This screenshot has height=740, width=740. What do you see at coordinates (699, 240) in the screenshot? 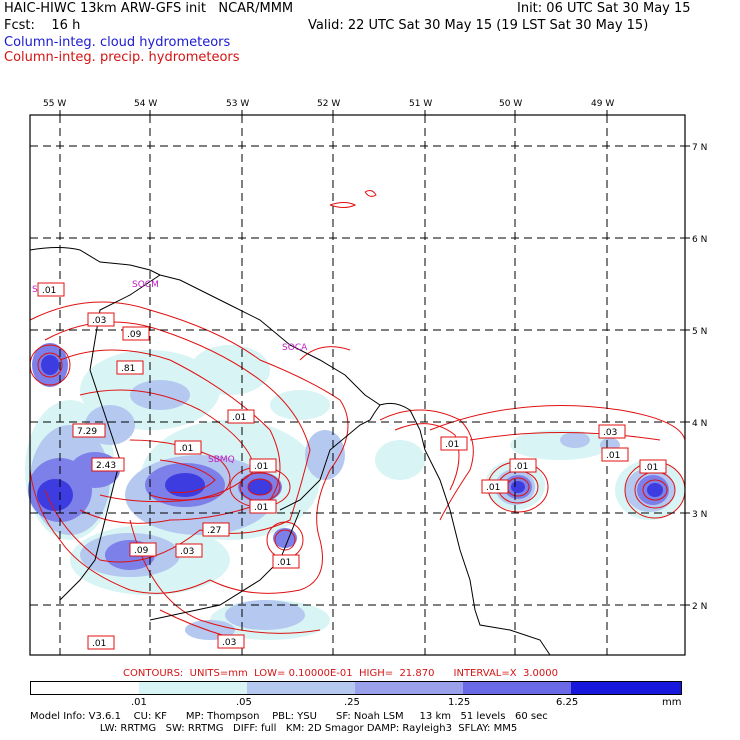
I see `lat-label: 6 N` at bounding box center [699, 240].